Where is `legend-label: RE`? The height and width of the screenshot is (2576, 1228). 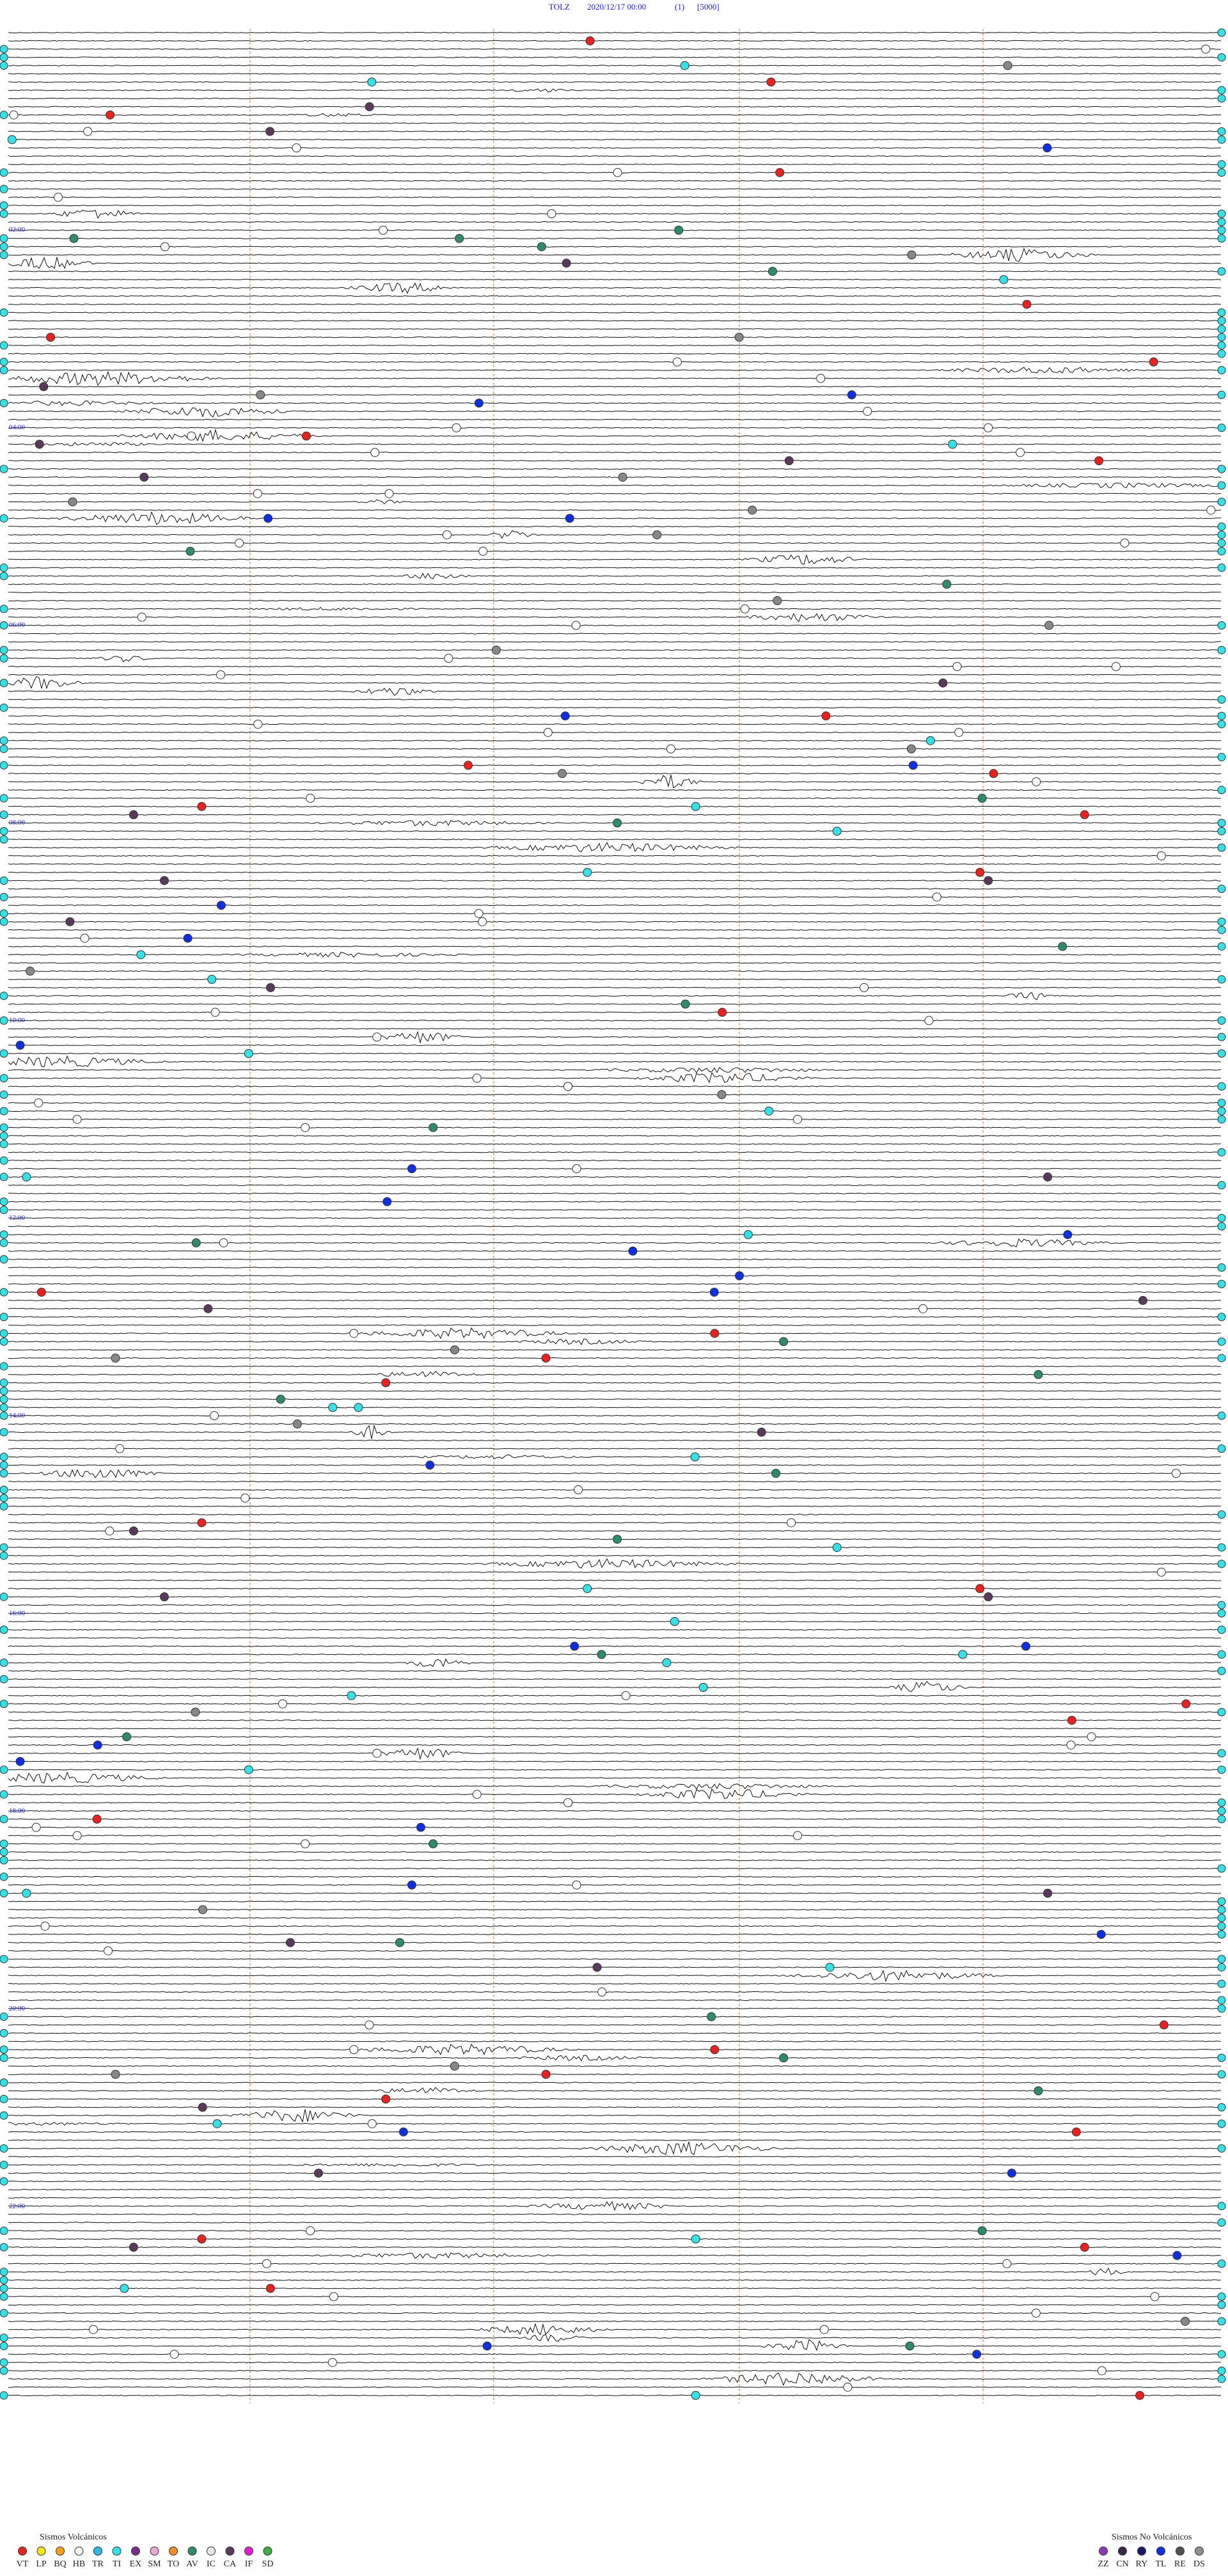 legend-label: RE is located at coordinates (1180, 2564).